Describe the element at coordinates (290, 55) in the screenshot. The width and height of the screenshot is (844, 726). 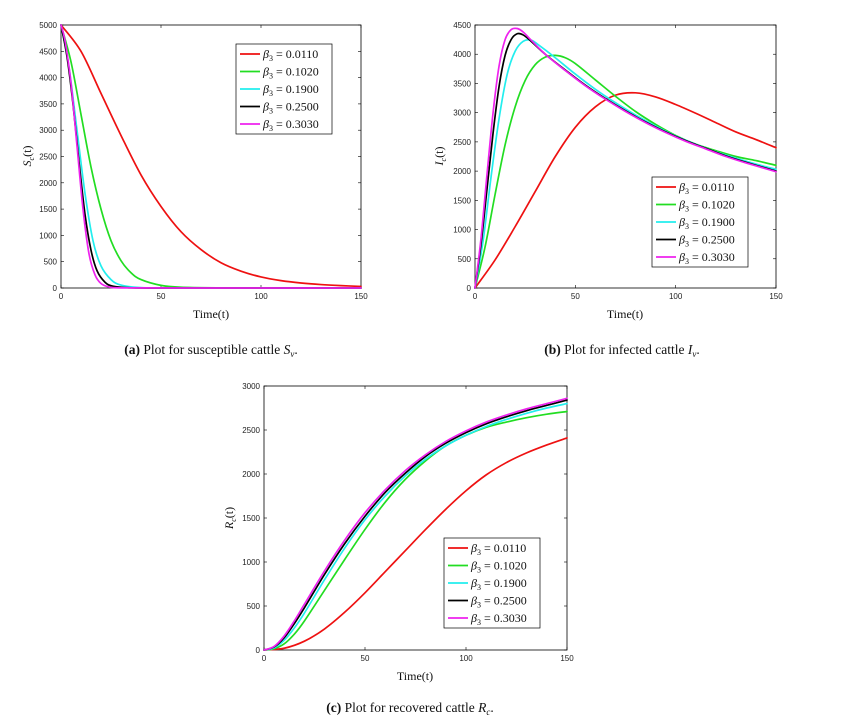
I see `panel-a-legend-label-1: β3 = 0.0110` at that location.